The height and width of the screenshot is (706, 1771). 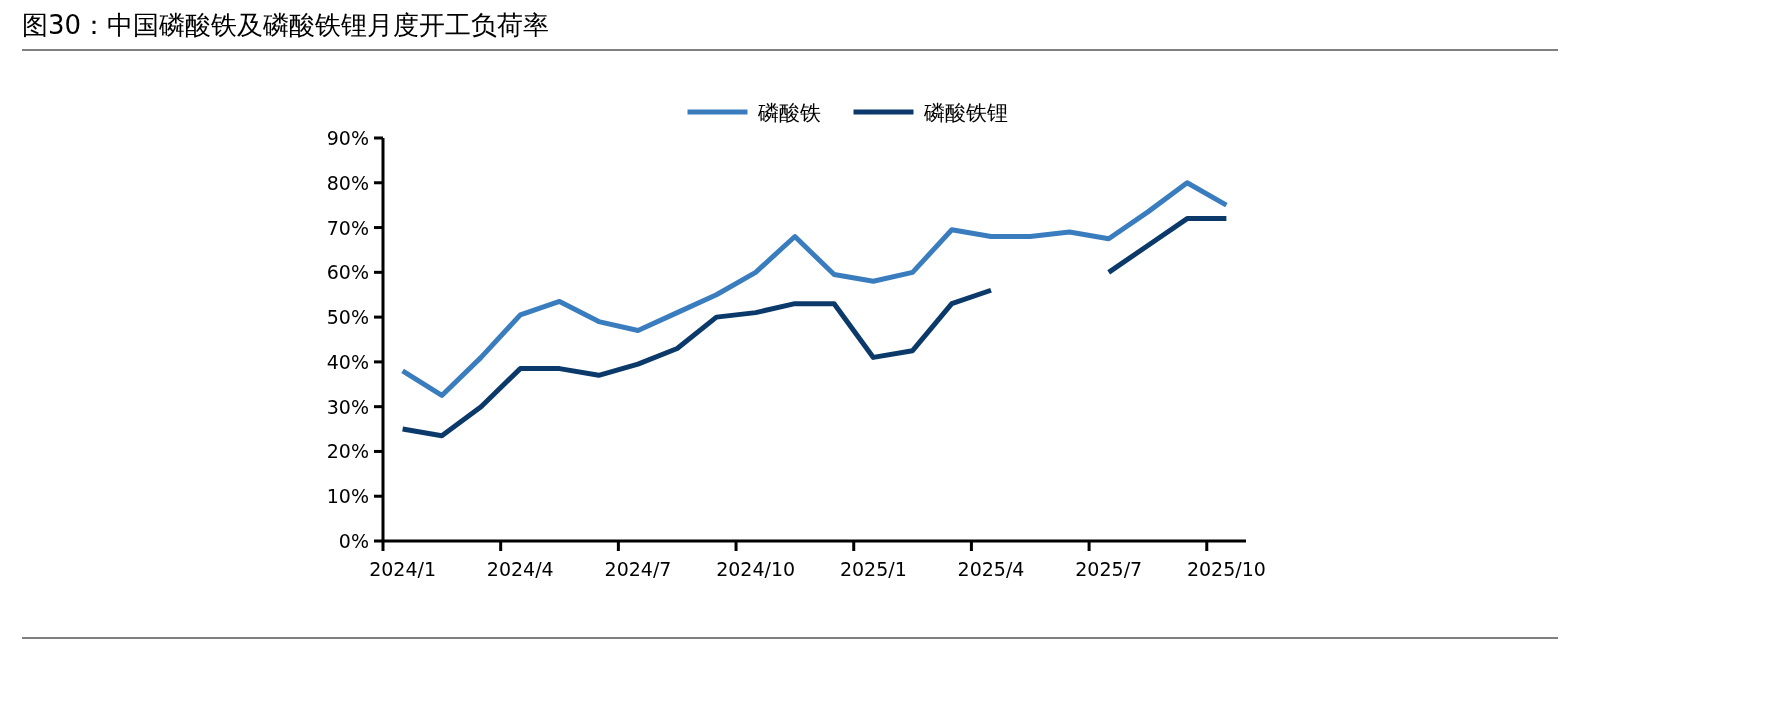 What do you see at coordinates (347, 182) in the screenshot?
I see `y-tick-label: 80%` at bounding box center [347, 182].